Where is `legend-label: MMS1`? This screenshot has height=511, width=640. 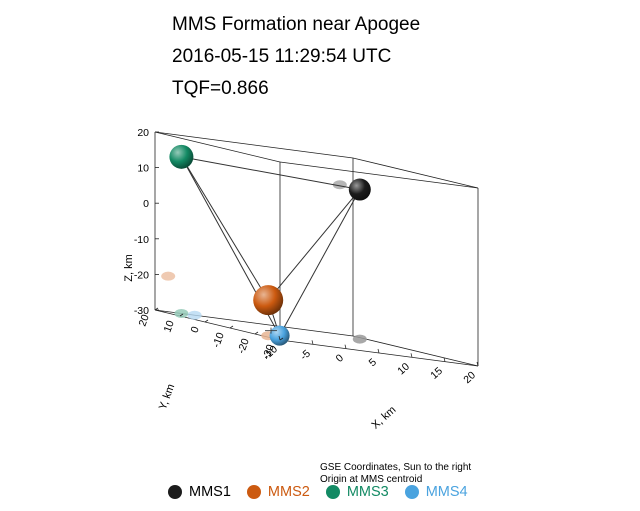 legend-label: MMS1 is located at coordinates (210, 492).